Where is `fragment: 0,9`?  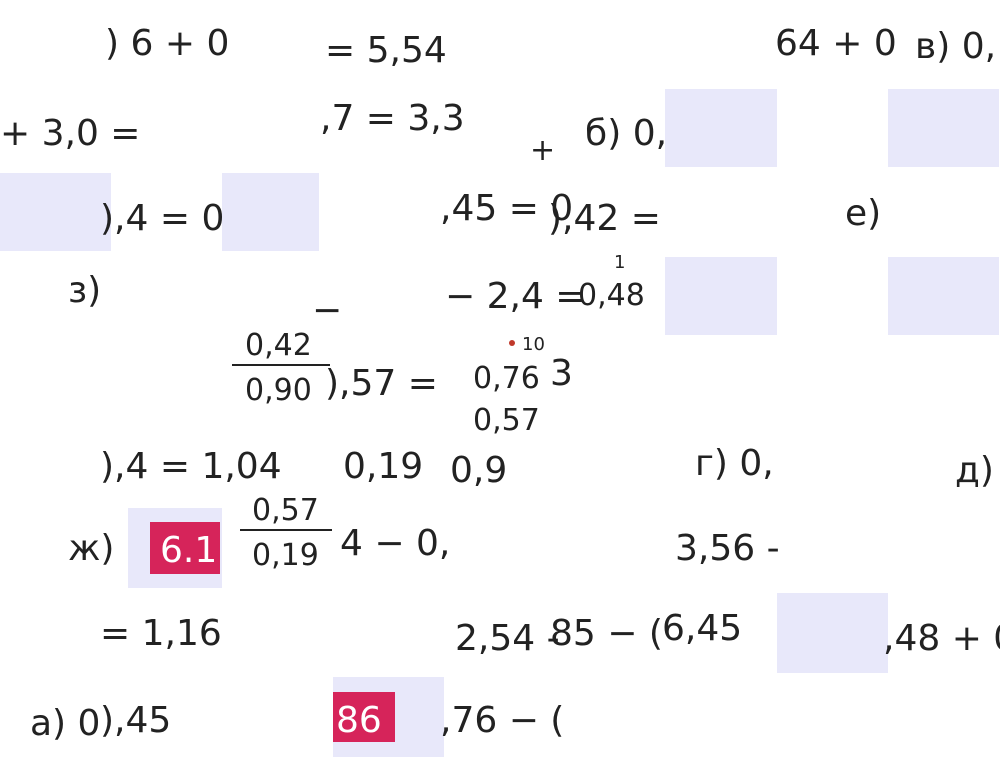 fragment: 0,9 is located at coordinates (478, 470).